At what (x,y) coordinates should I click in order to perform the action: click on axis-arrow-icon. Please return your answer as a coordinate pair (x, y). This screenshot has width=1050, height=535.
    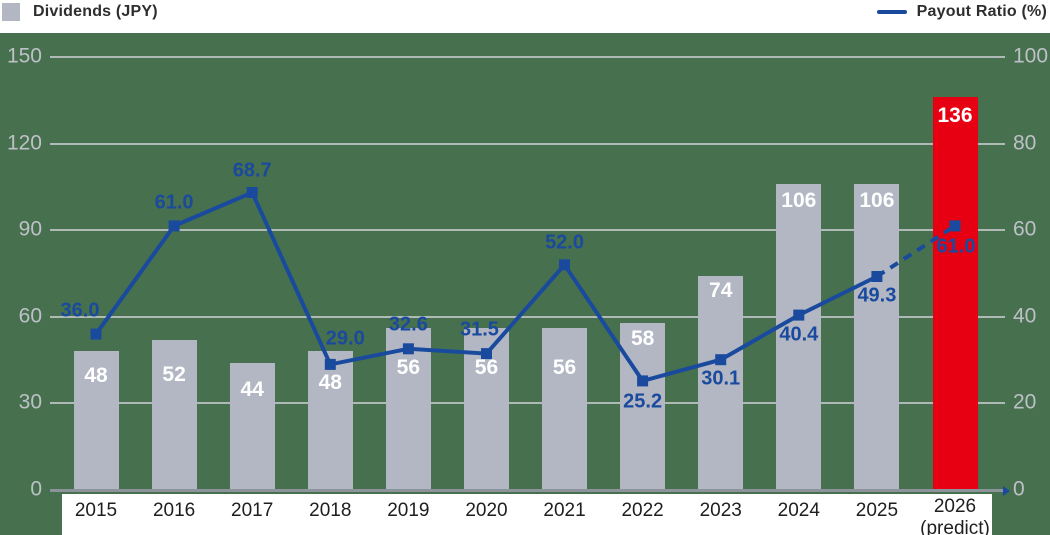
    Looking at the image, I should click on (1006, 491).